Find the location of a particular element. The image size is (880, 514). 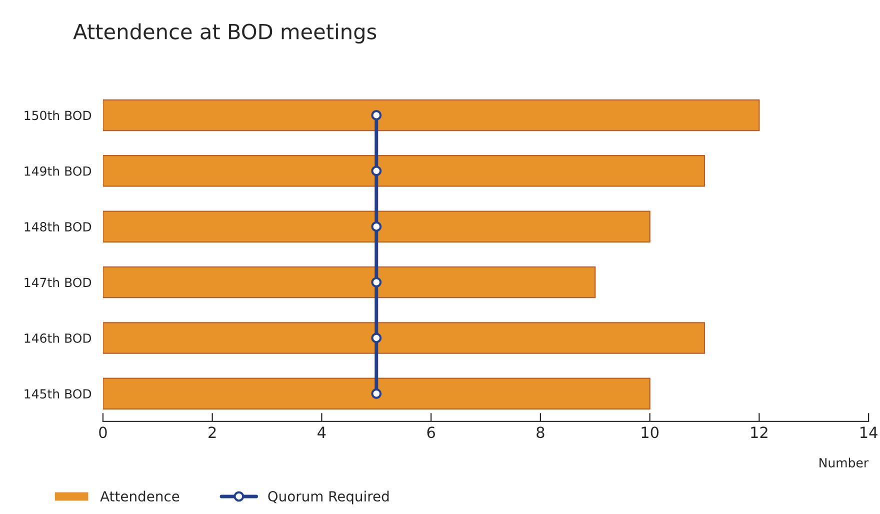

x-tick-label: 8 is located at coordinates (540, 432).